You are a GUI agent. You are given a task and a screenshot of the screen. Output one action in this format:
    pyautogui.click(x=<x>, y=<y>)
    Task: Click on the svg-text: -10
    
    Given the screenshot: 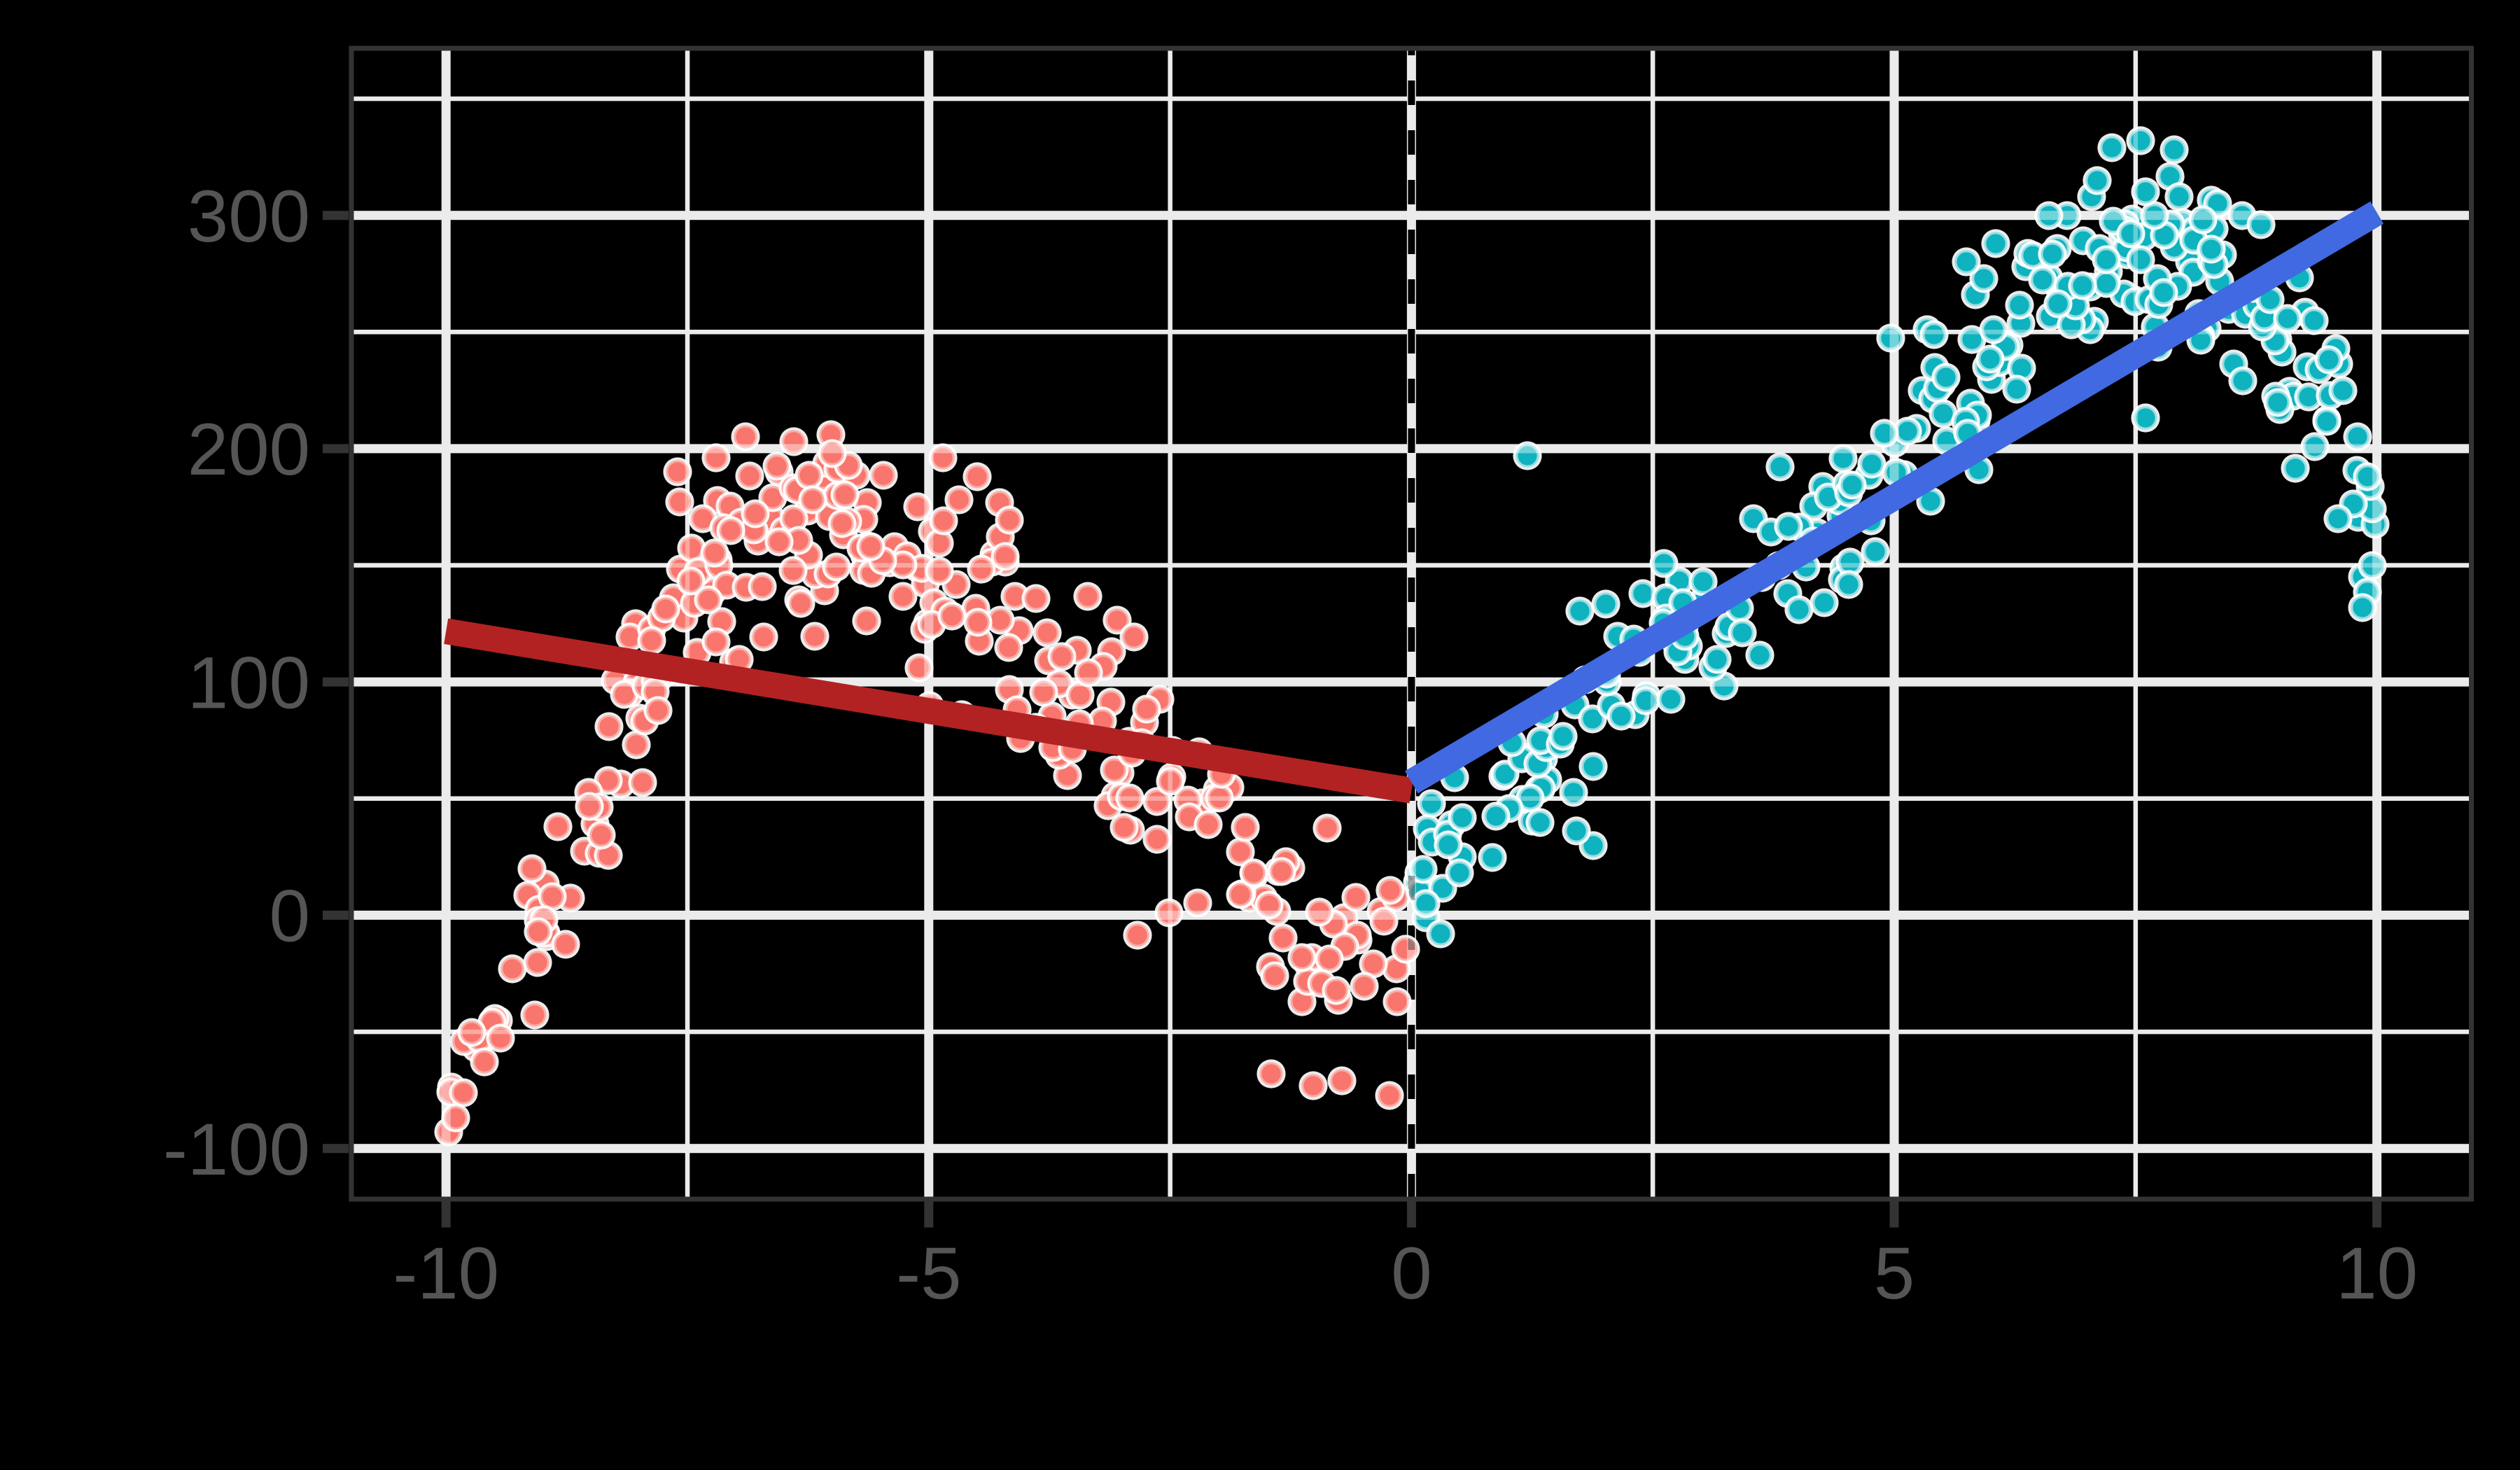 What is the action you would take?
    pyautogui.click(x=446, y=1274)
    